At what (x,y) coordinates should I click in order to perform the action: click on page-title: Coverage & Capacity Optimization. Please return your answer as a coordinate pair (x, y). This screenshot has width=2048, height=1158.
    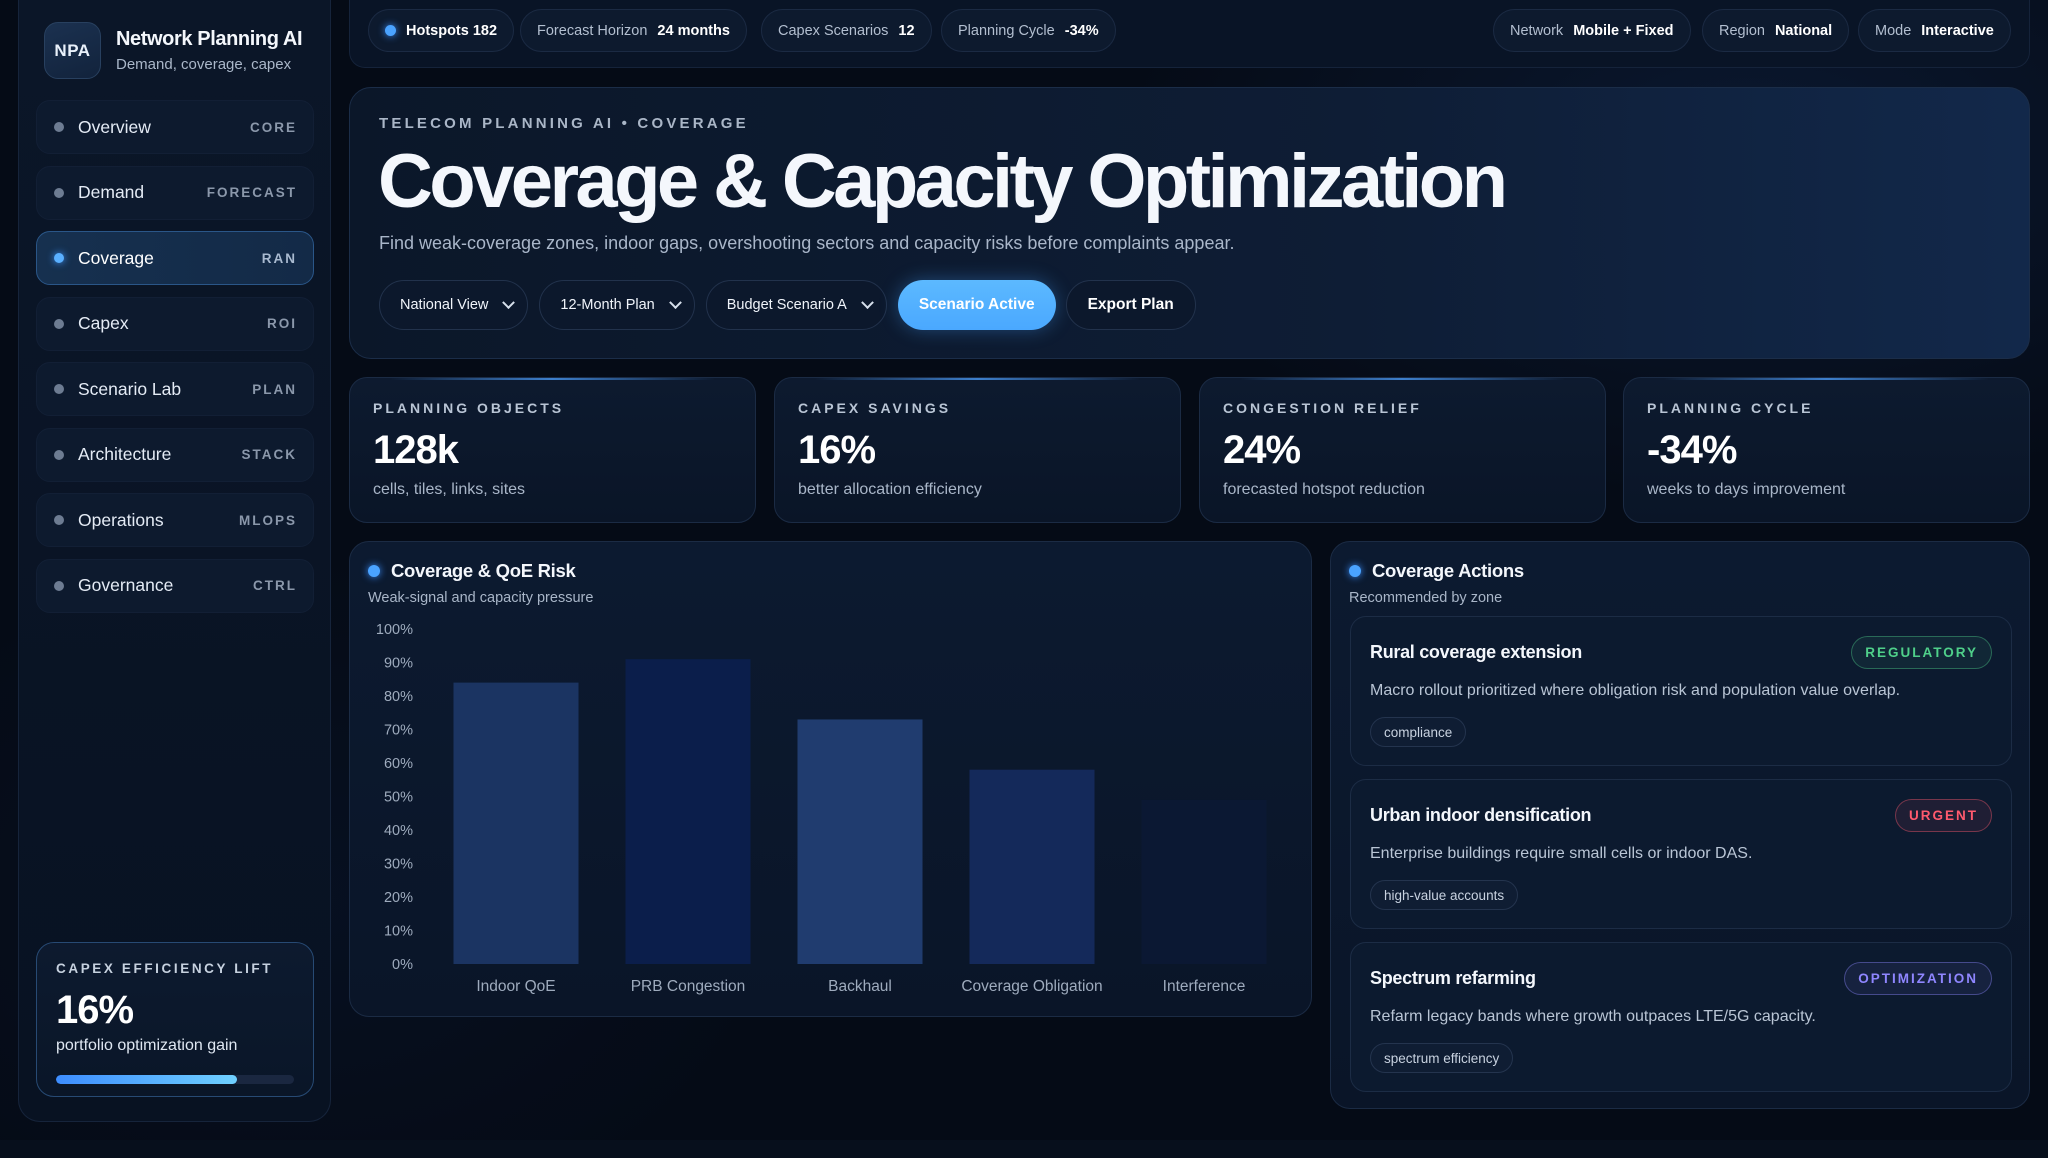
    Looking at the image, I should click on (943, 181).